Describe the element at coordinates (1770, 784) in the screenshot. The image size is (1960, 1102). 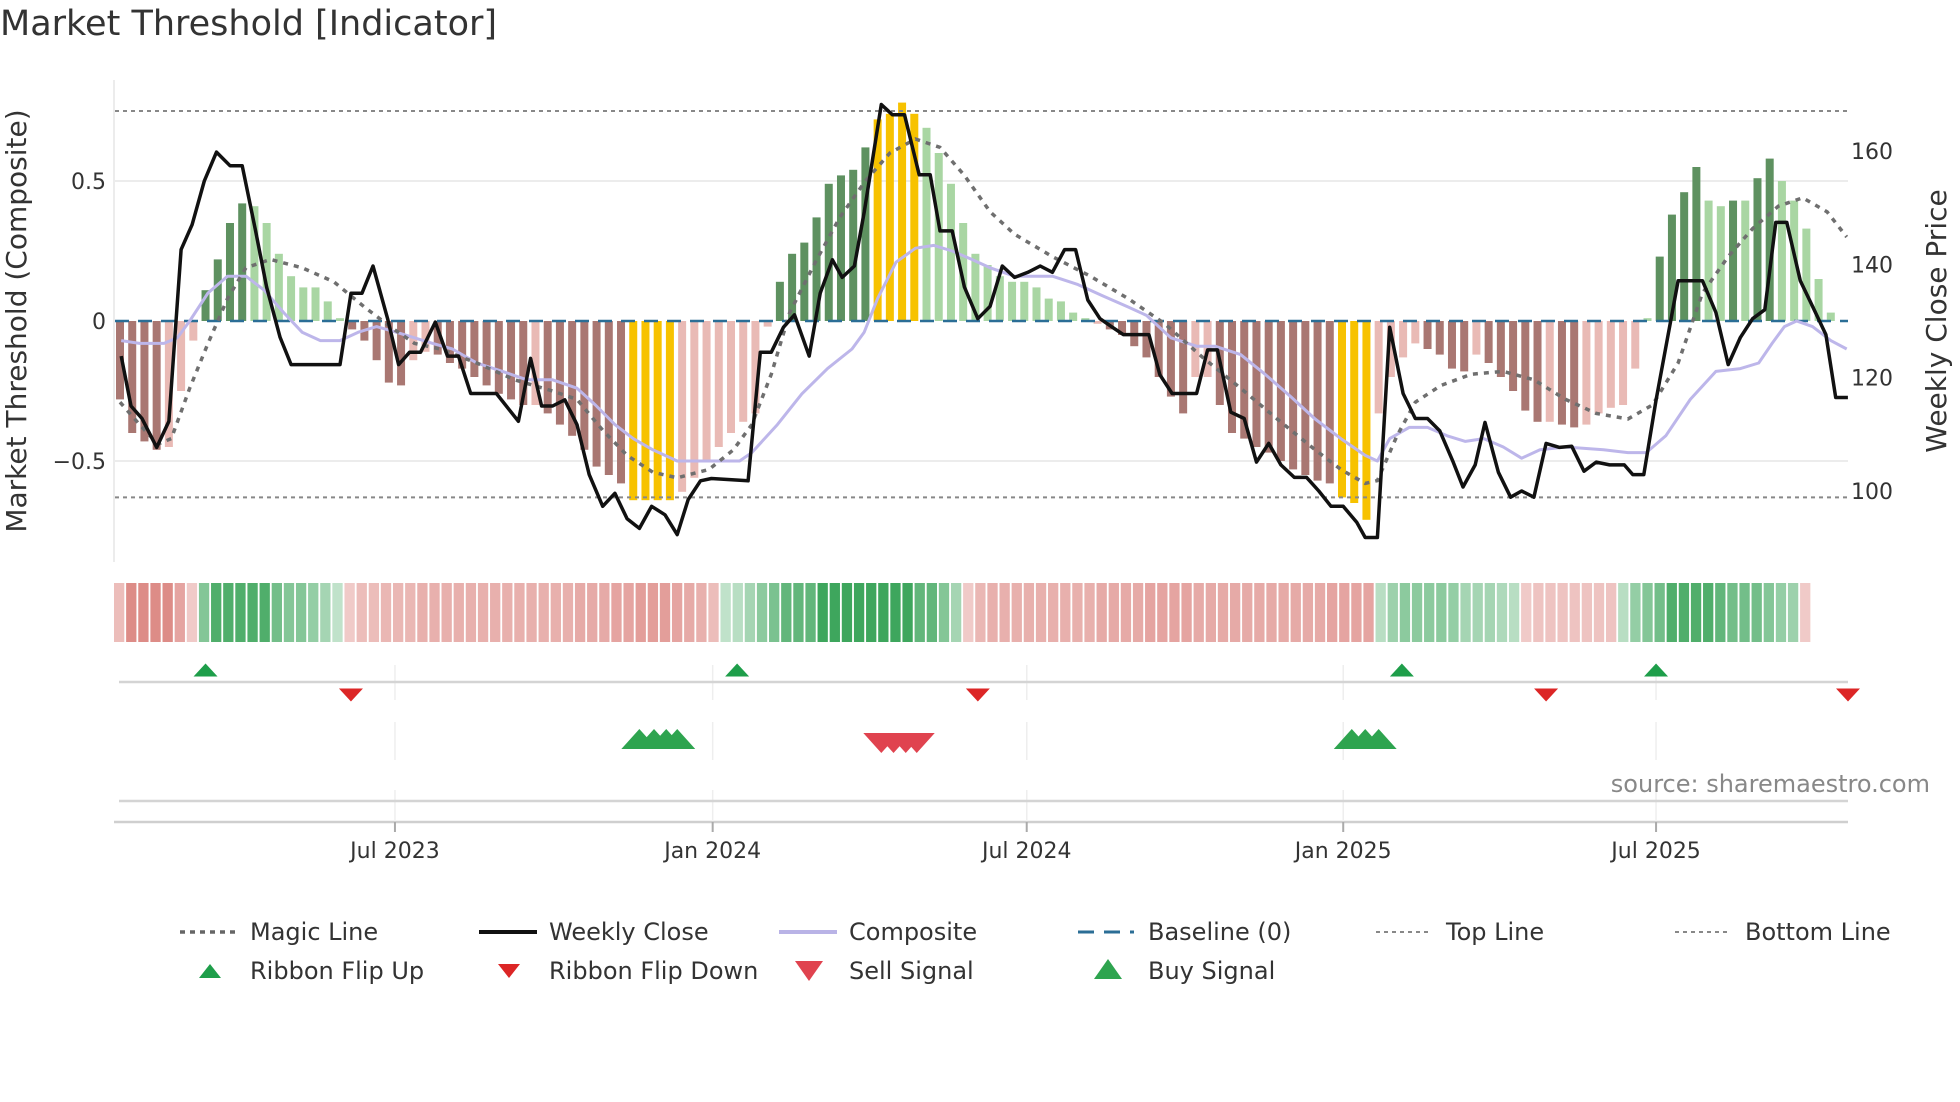
I see `source-credit: source: sharemaestro.com` at that location.